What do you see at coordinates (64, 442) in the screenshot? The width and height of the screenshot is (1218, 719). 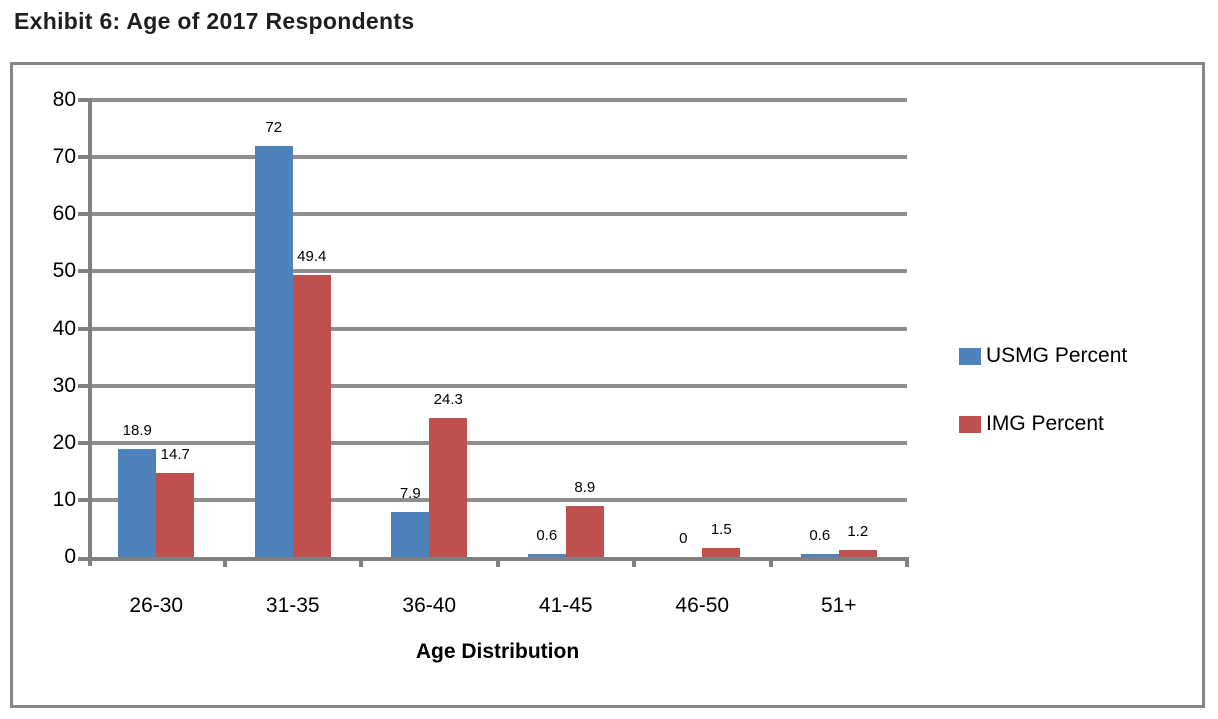 I see `y-tick-label-20: 20` at bounding box center [64, 442].